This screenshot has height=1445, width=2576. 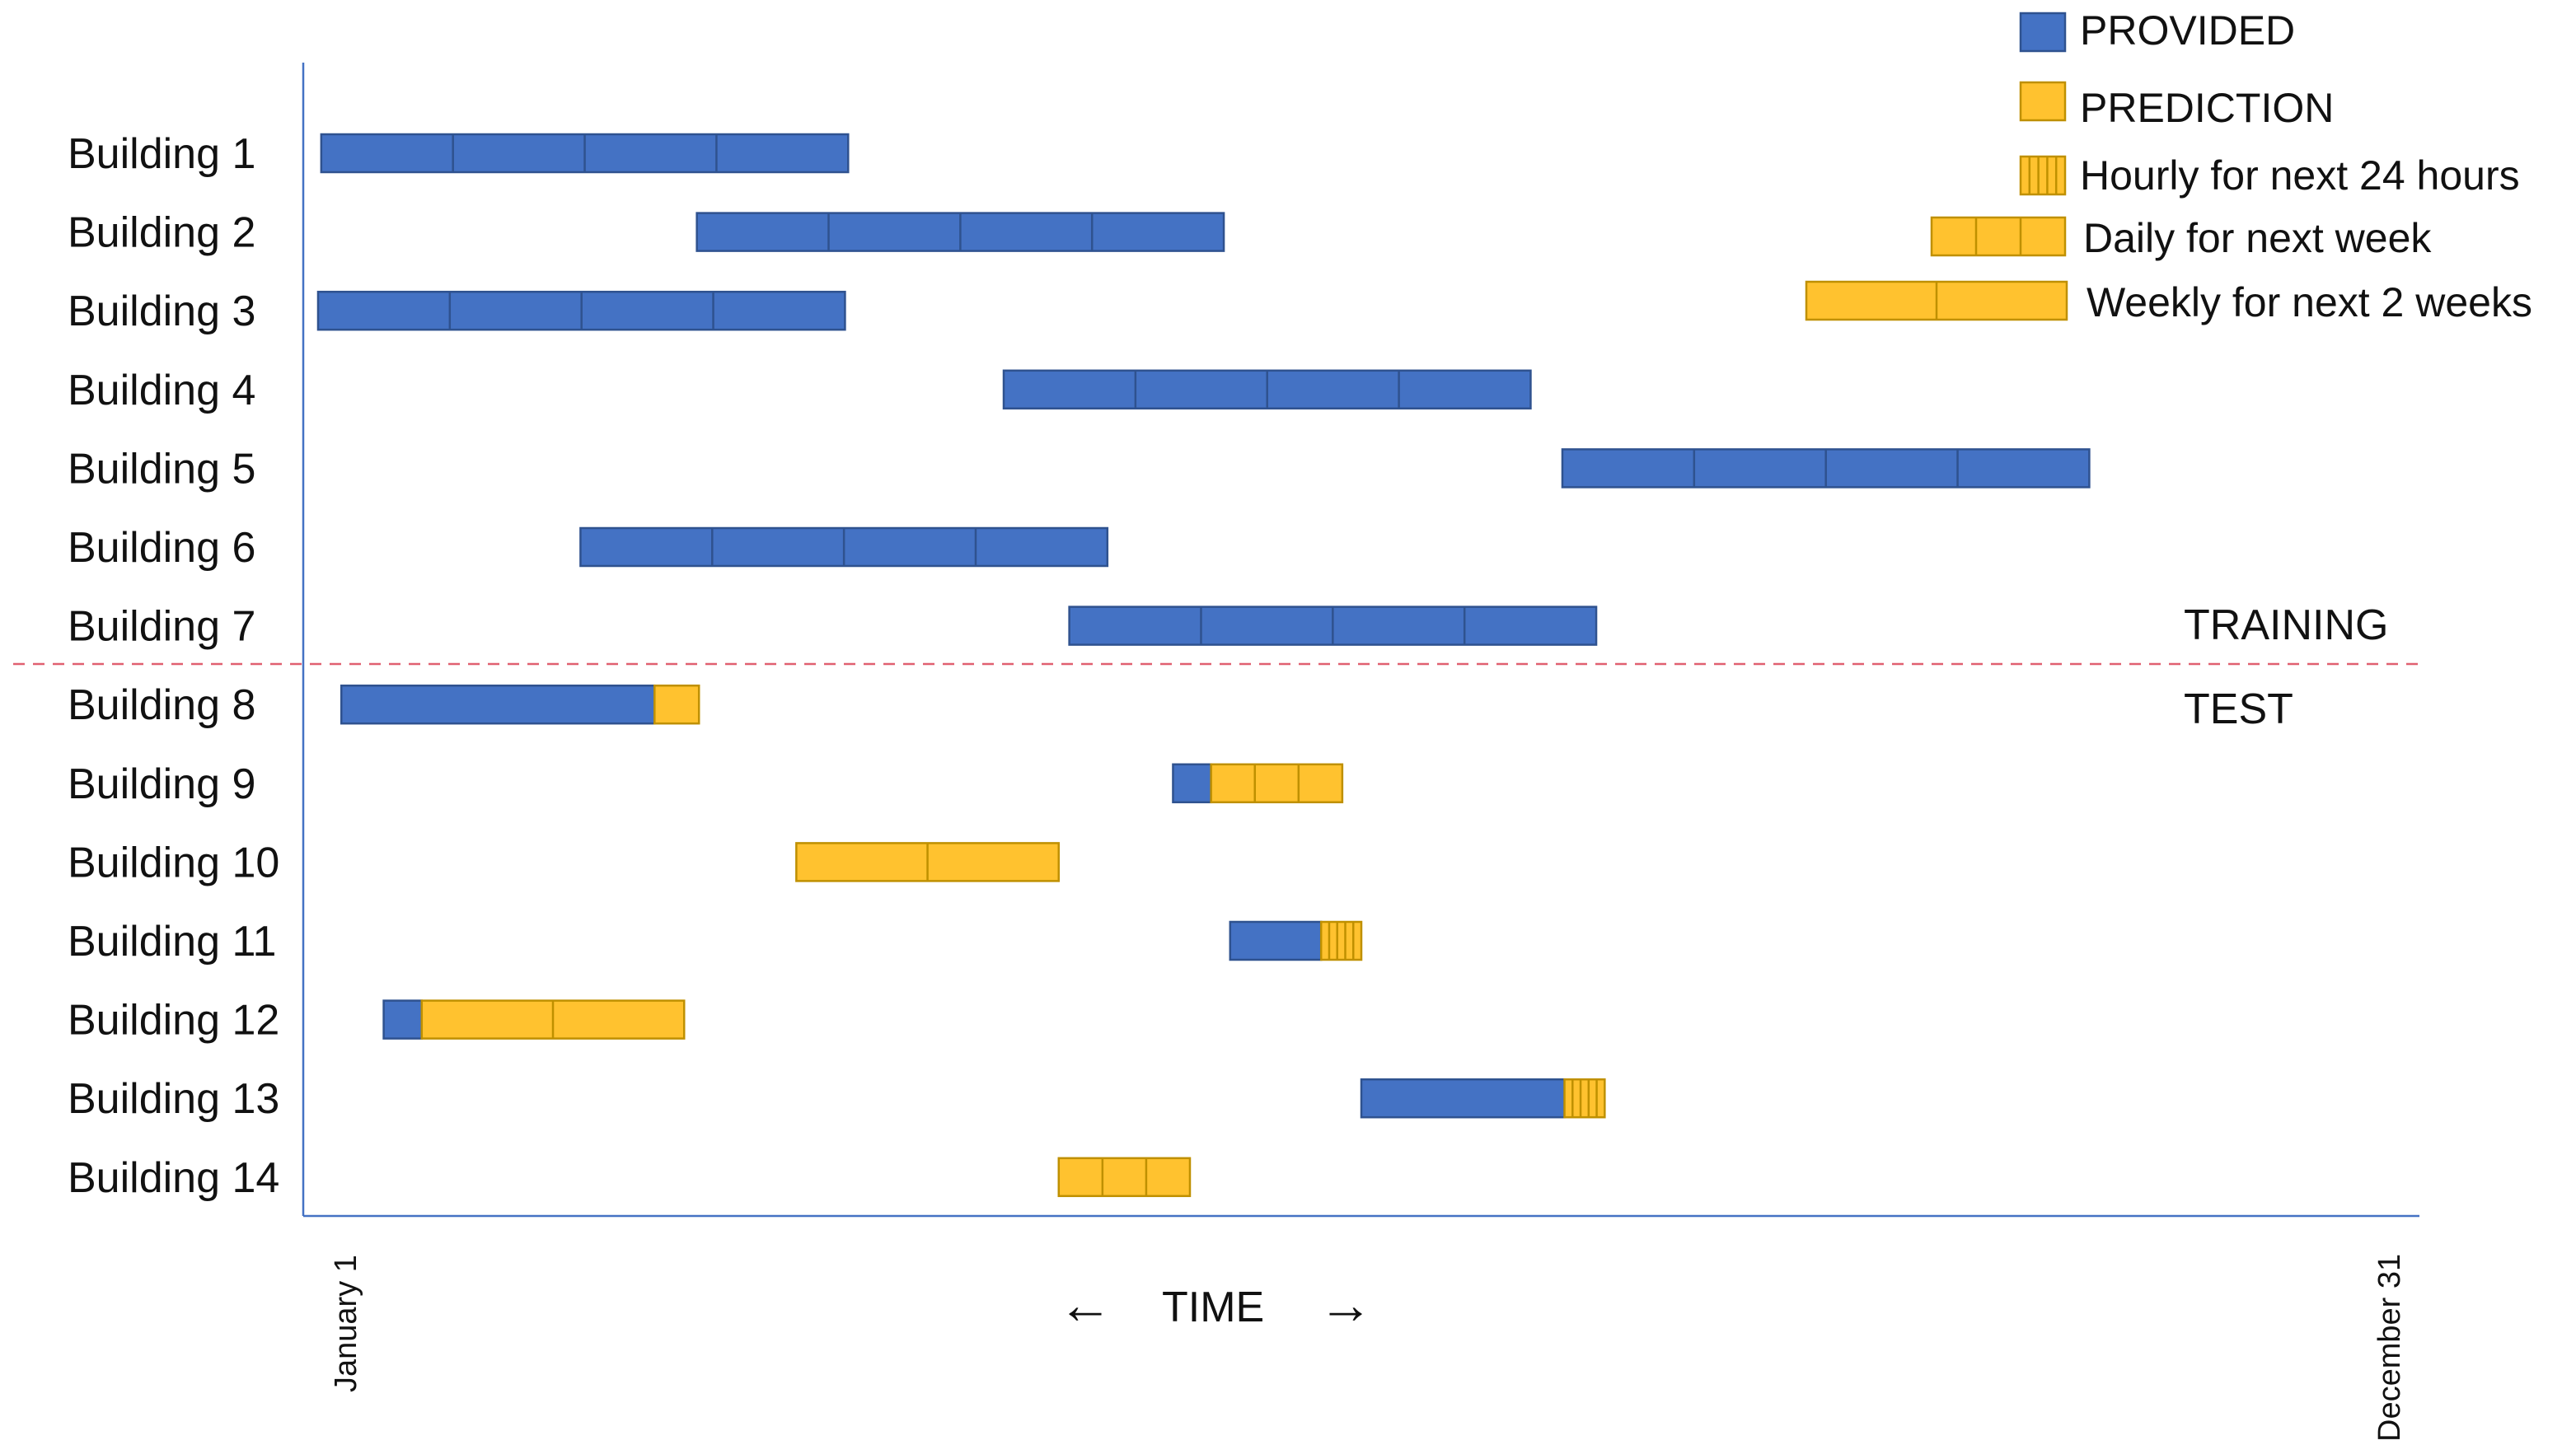 I want to click on legend-hourly-label: Hourly for next 24 hours, so click(x=2300, y=175).